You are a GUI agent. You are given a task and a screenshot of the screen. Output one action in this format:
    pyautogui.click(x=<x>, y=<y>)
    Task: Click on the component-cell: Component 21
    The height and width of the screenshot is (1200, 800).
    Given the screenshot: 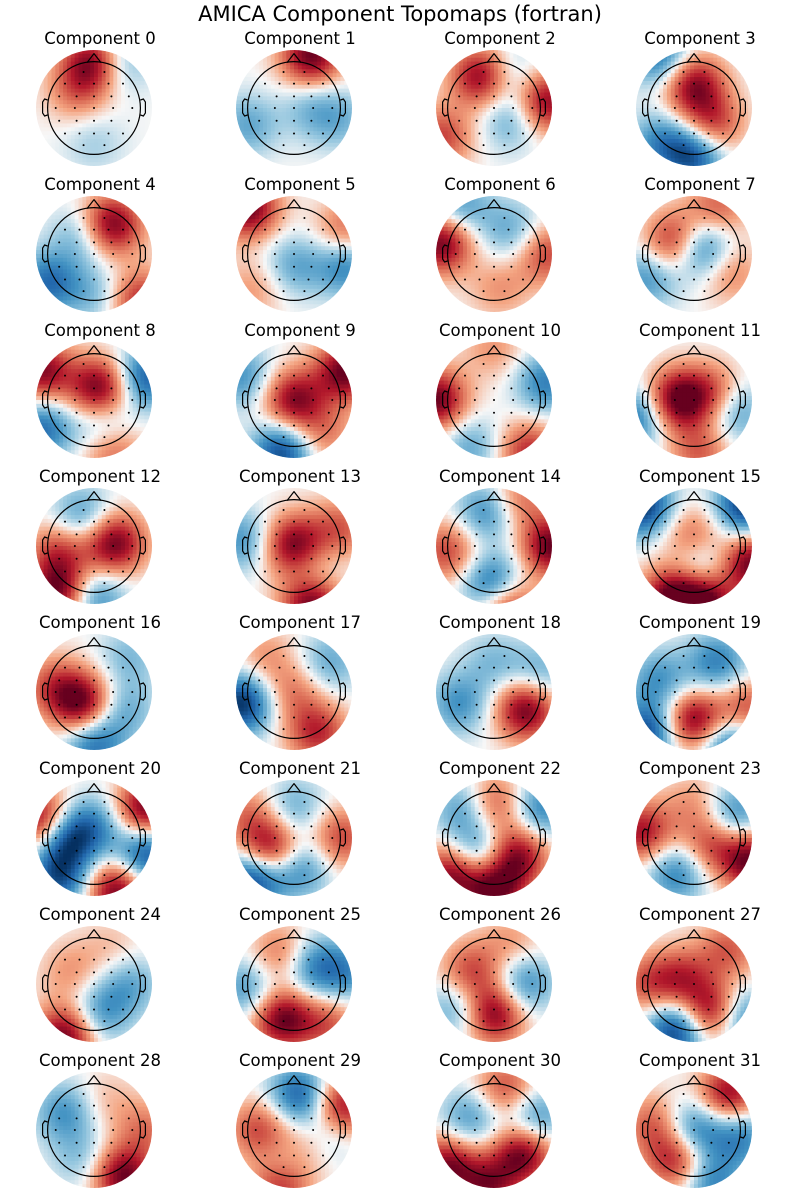 What is the action you would take?
    pyautogui.click(x=300, y=813)
    